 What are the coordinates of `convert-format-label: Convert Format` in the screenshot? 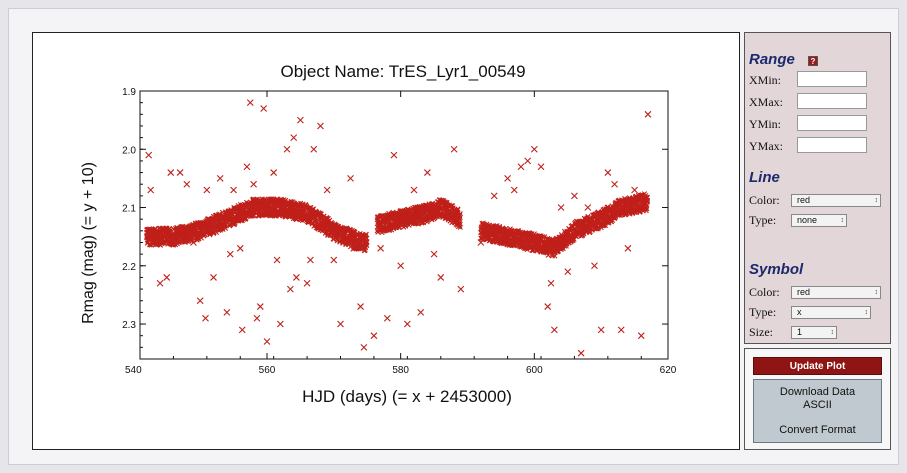 It's located at (817, 430).